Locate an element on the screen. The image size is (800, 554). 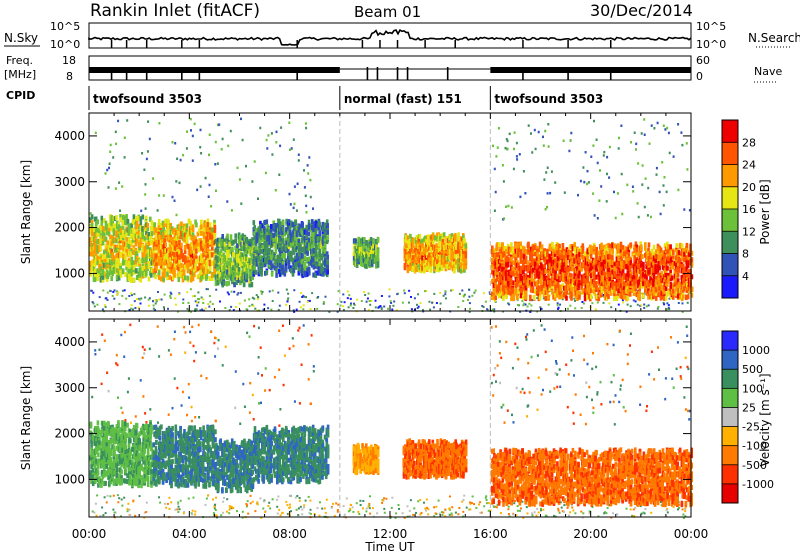
freq-tick-bottom: 8 is located at coordinates (69, 76).